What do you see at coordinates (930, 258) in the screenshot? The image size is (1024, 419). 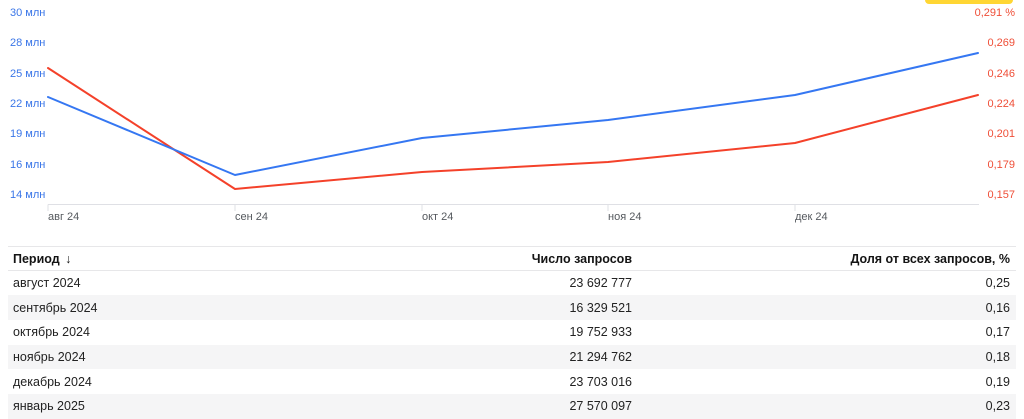 I see `column-header-share-label: Доля от всех запросов, %` at bounding box center [930, 258].